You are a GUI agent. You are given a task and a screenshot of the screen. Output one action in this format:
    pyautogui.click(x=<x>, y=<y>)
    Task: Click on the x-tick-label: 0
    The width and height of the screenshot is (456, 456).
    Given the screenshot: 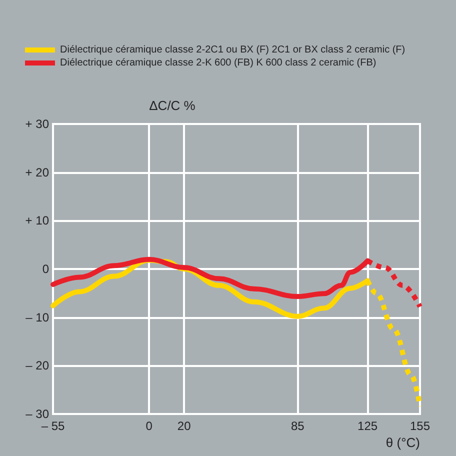 What is the action you would take?
    pyautogui.click(x=149, y=426)
    